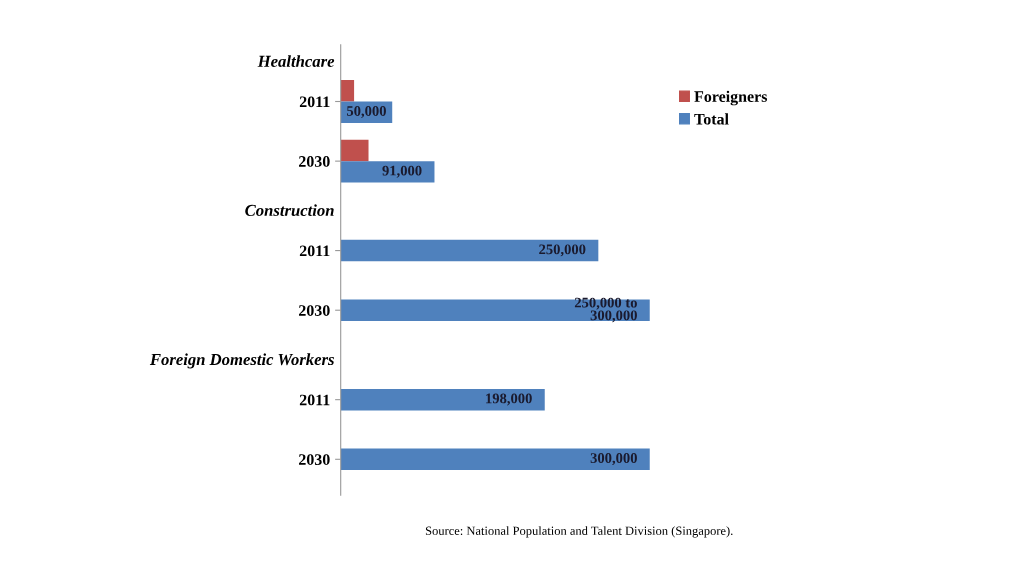 Image resolution: width=1017 pixels, height=575 pixels. I want to click on data-label: 198,000, so click(509, 399).